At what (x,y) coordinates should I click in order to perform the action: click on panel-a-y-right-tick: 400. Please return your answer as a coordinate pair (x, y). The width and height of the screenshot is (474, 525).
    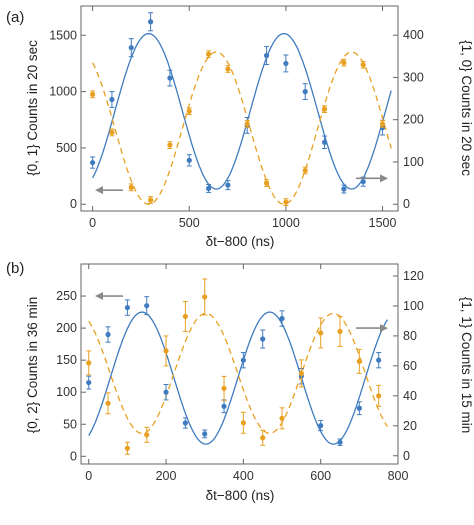
    Looking at the image, I should click on (413, 35).